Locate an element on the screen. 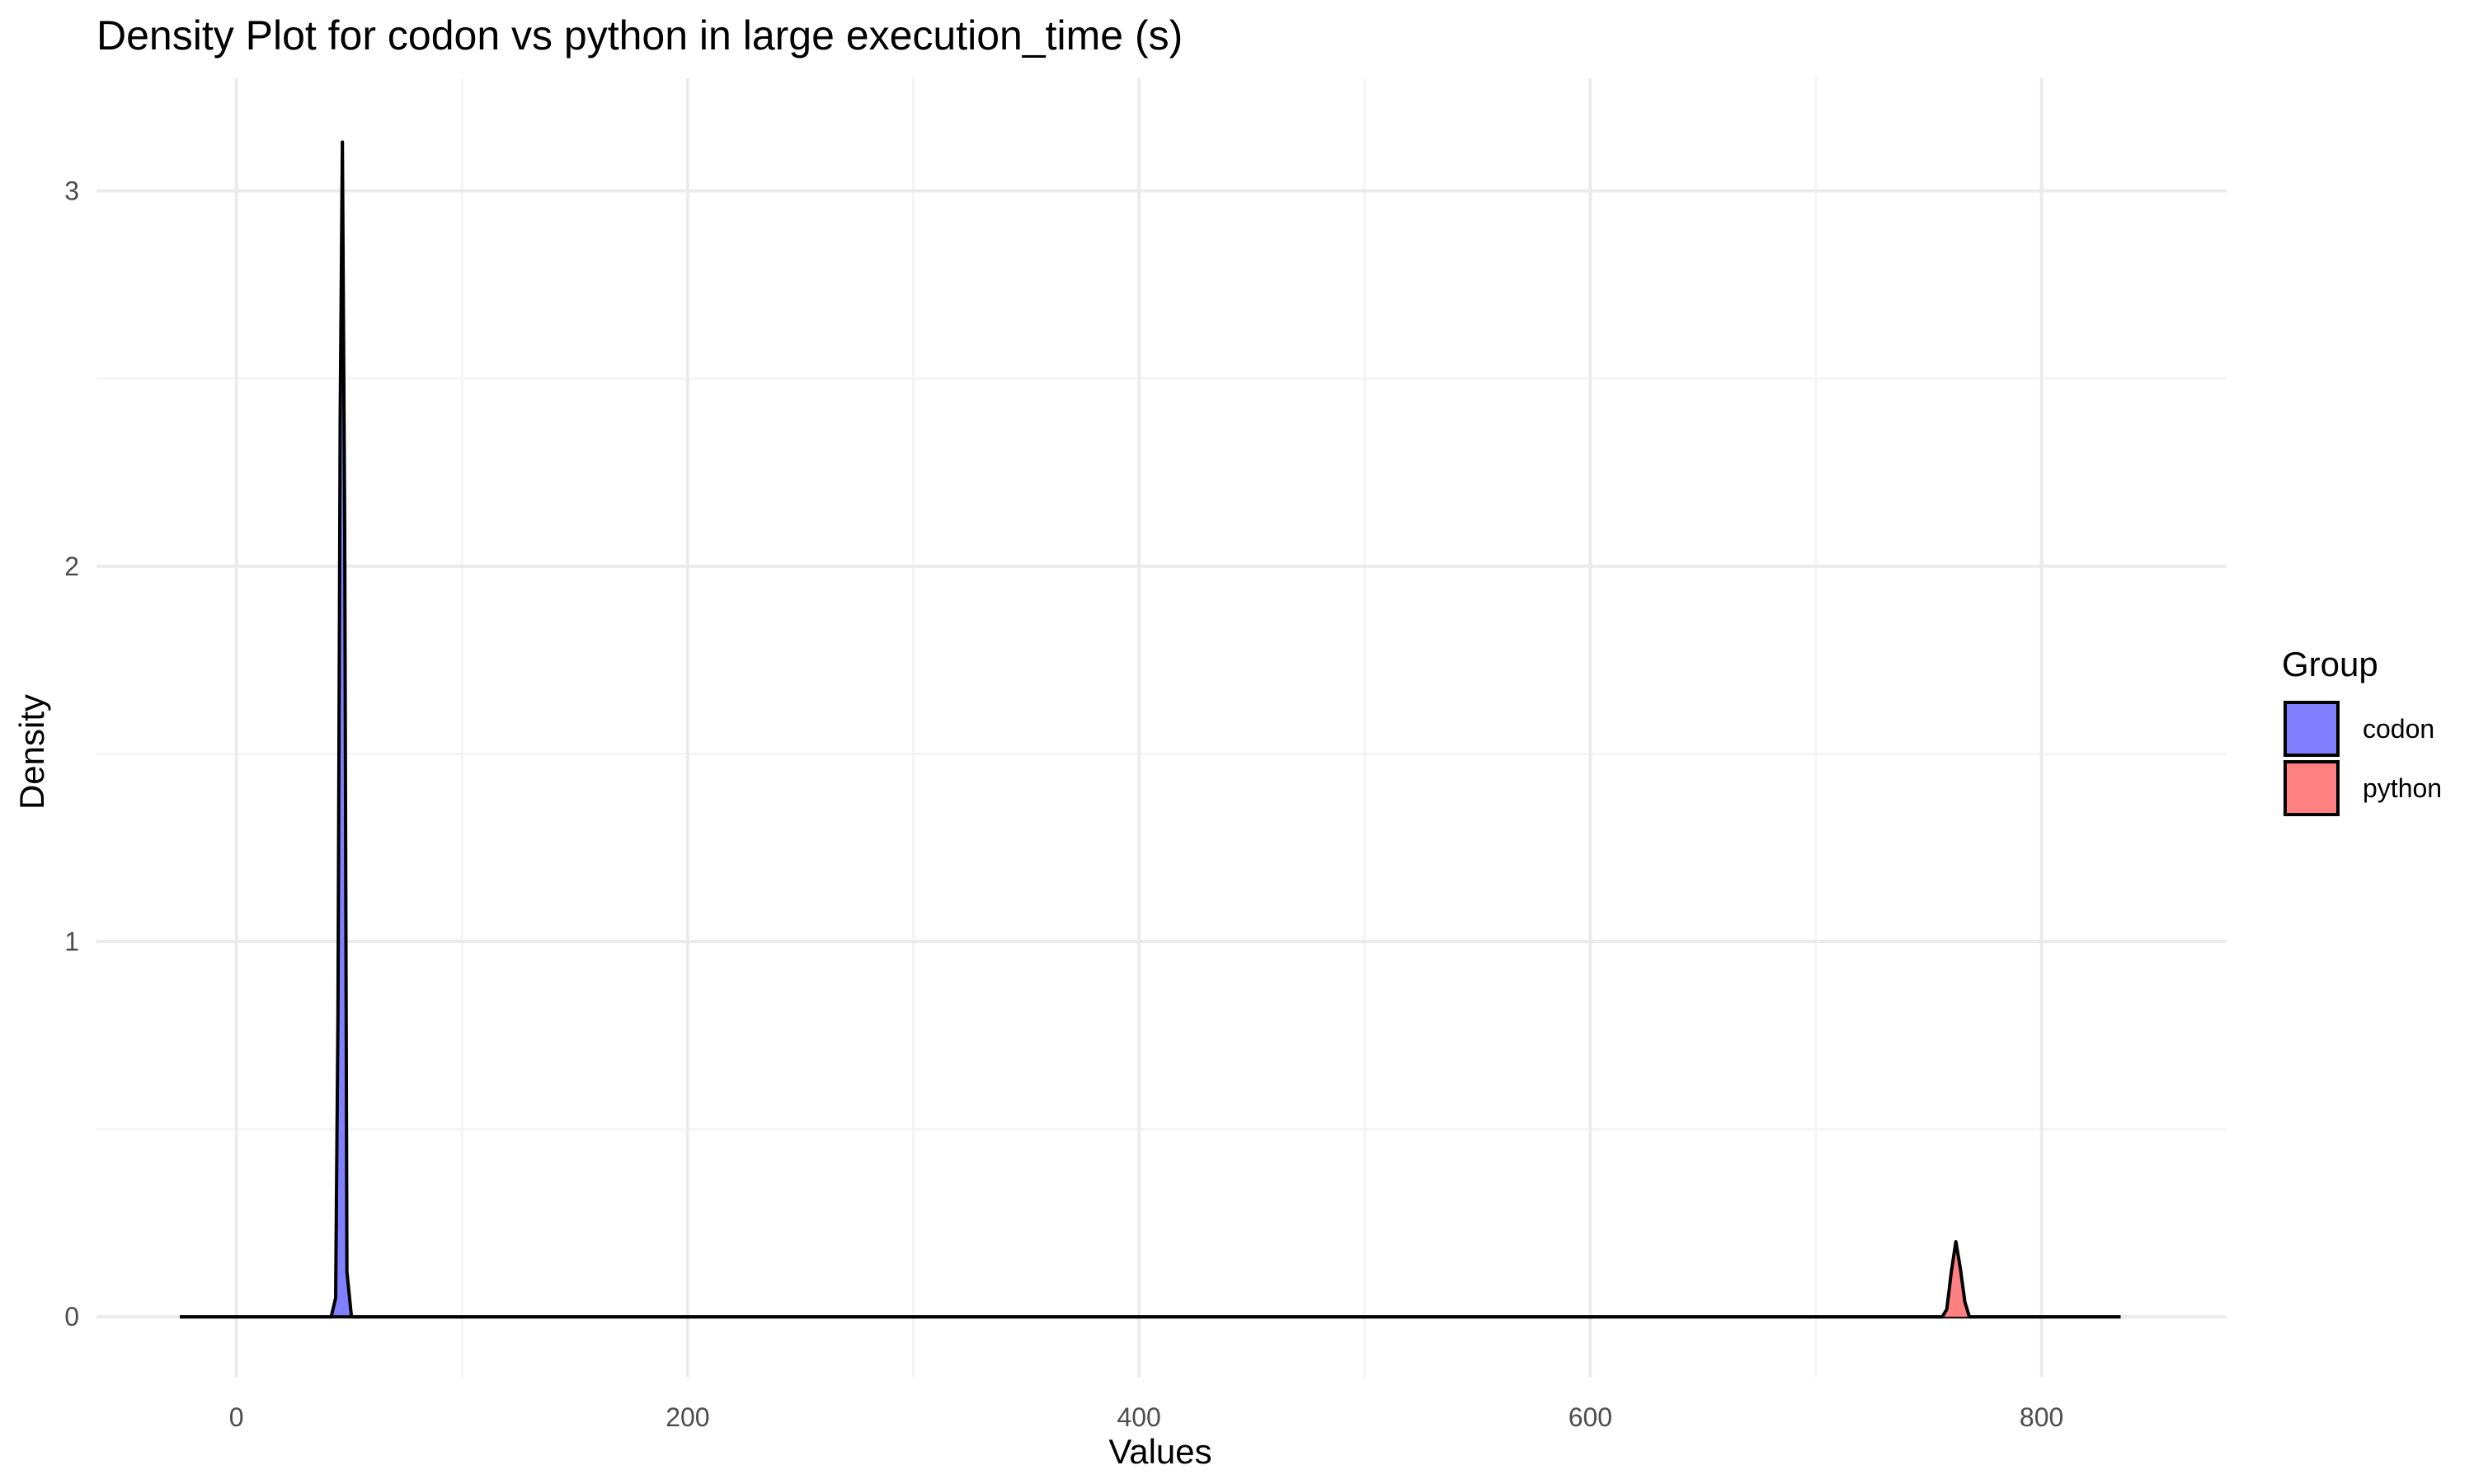  y-tick-label: 1 is located at coordinates (71, 942).